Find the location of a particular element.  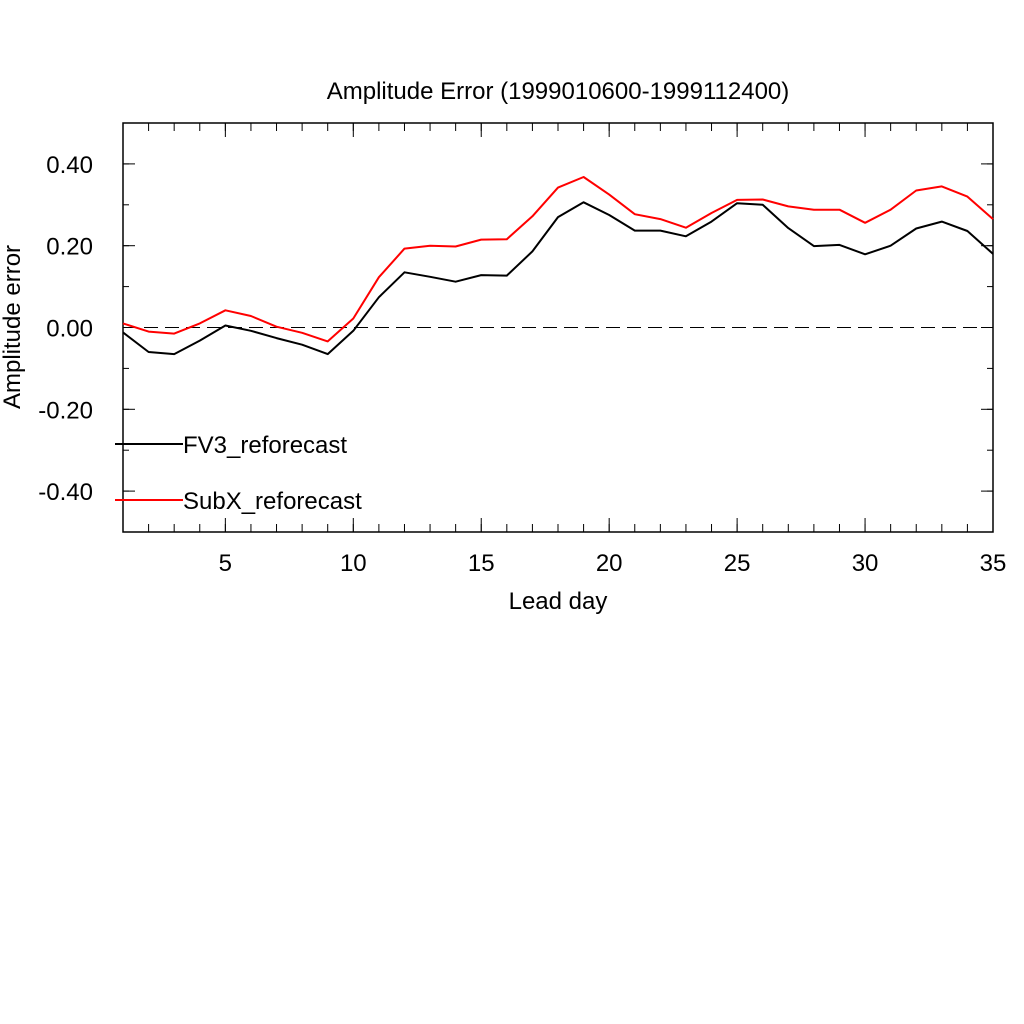

series-line-subx-reforecast is located at coordinates (558, 259).